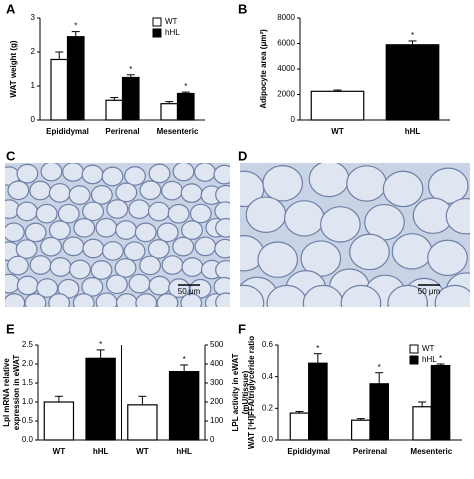  What do you see at coordinates (268, 376) in the screenshot?
I see `tick-label: 0.4` at bounding box center [268, 376].